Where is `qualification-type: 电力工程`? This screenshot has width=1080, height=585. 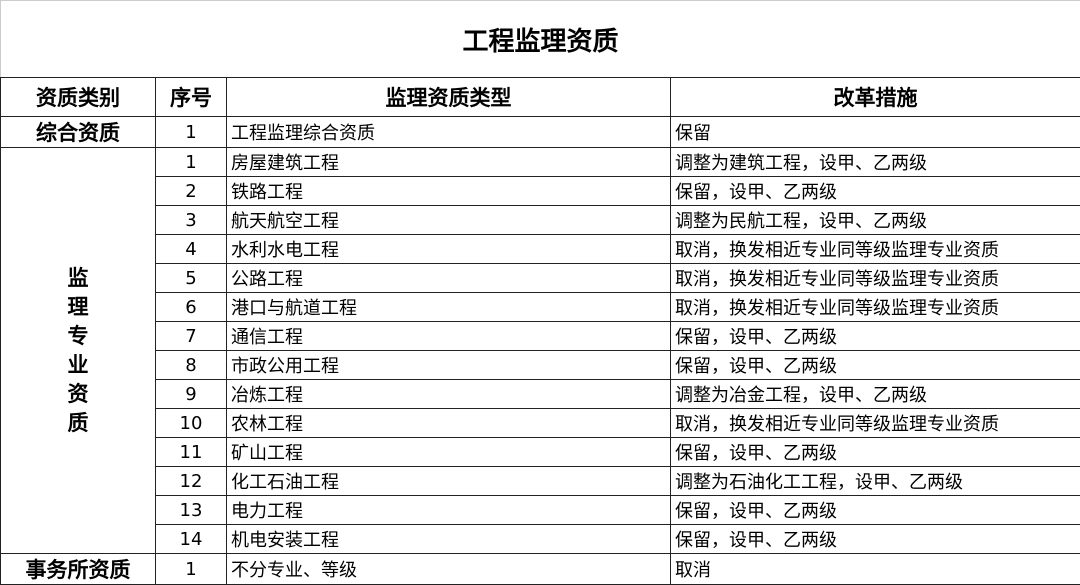
qualification-type: 电力工程 is located at coordinates (449, 510).